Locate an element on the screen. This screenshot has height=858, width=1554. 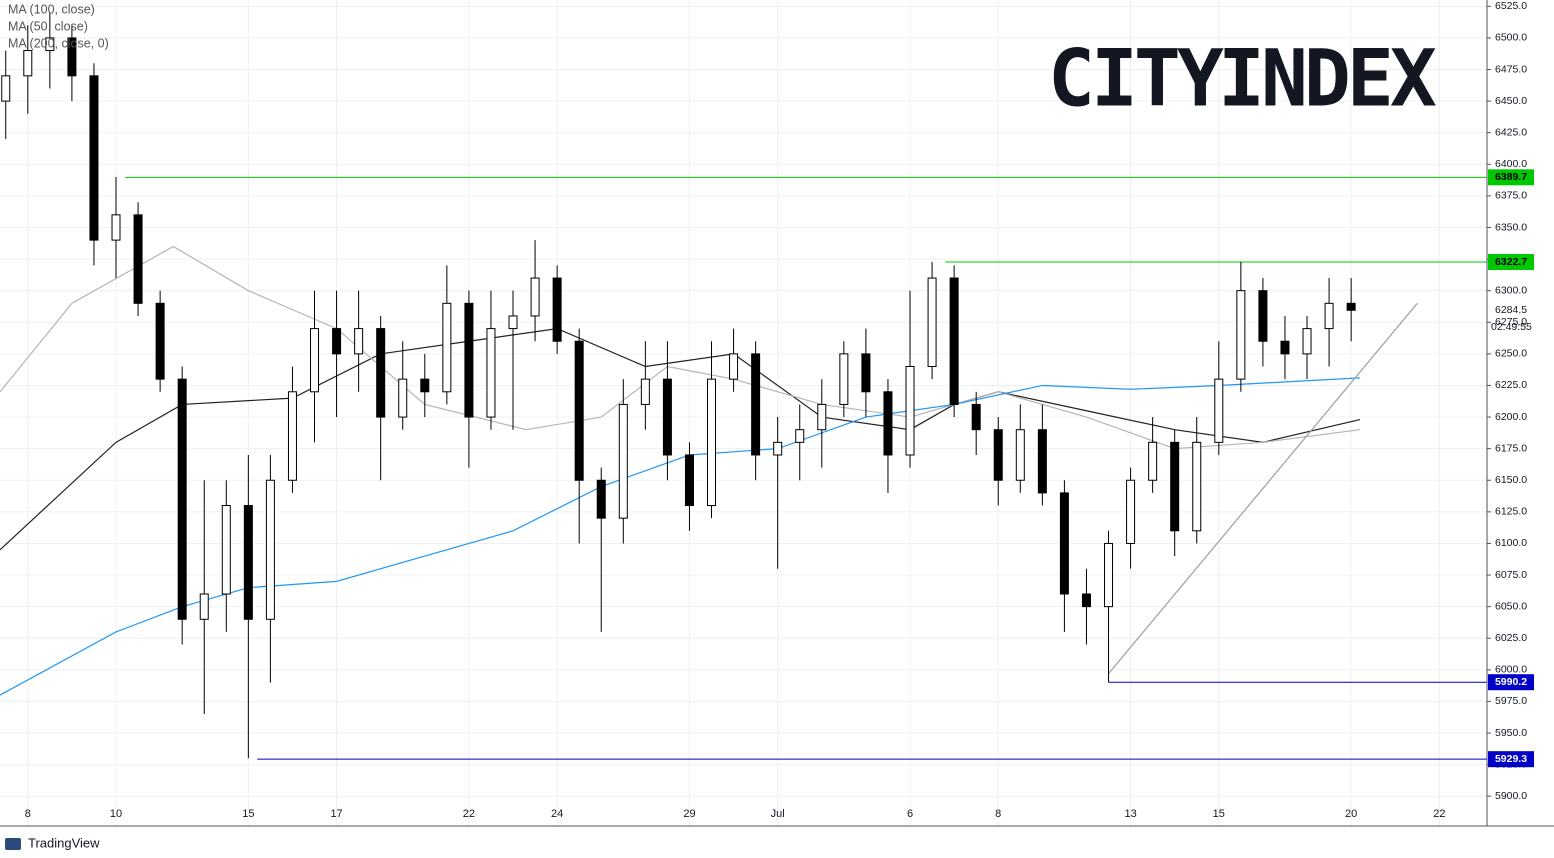
y-tick-label: 6375.0 is located at coordinates (1511, 196).